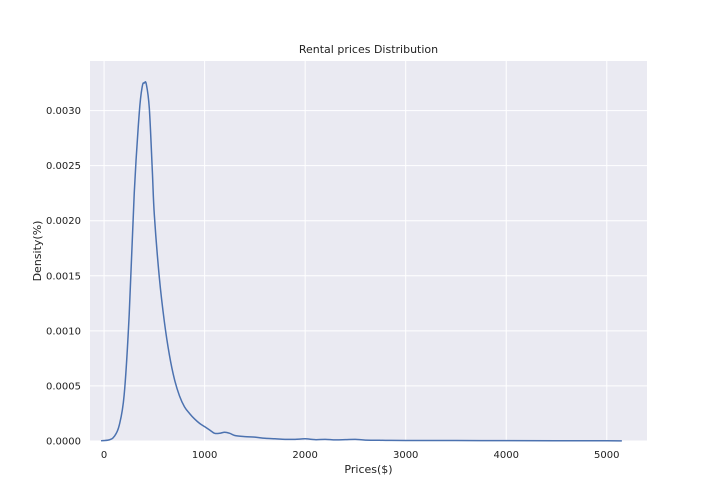 The width and height of the screenshot is (720, 504). What do you see at coordinates (63, 331) in the screenshot?
I see `y-tick-label: 0.0010` at bounding box center [63, 331].